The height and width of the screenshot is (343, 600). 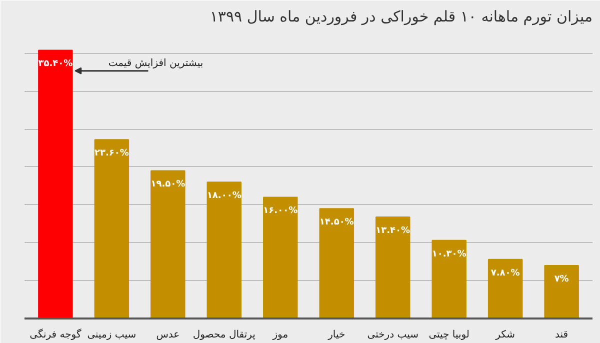 What do you see at coordinates (561, 335) in the screenshot?
I see `x-tick-label: قند` at bounding box center [561, 335].